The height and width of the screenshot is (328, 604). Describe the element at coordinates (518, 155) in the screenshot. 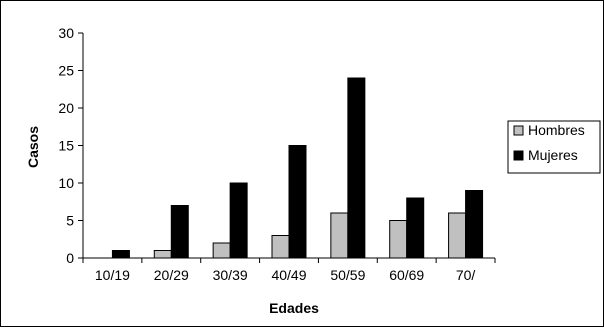

I see `legend-swatch-mujeres` at that location.